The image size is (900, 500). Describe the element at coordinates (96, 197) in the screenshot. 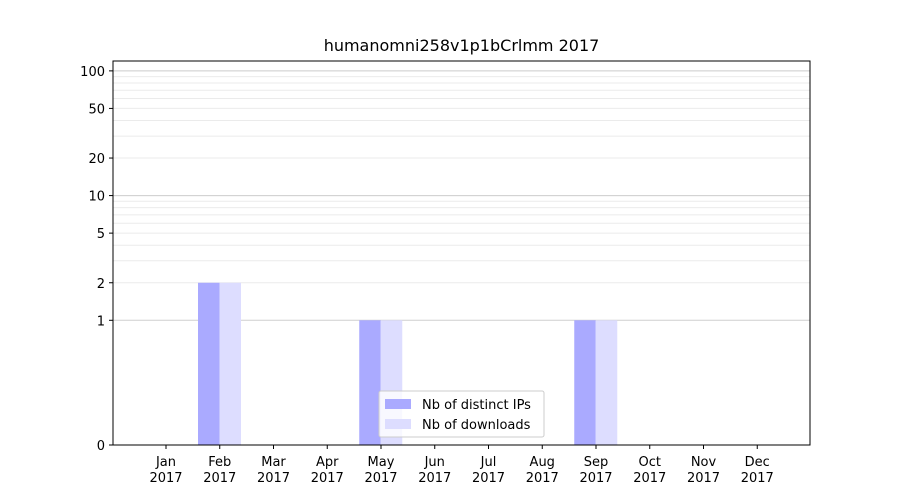

I see `y-tick-label: 10` at that location.